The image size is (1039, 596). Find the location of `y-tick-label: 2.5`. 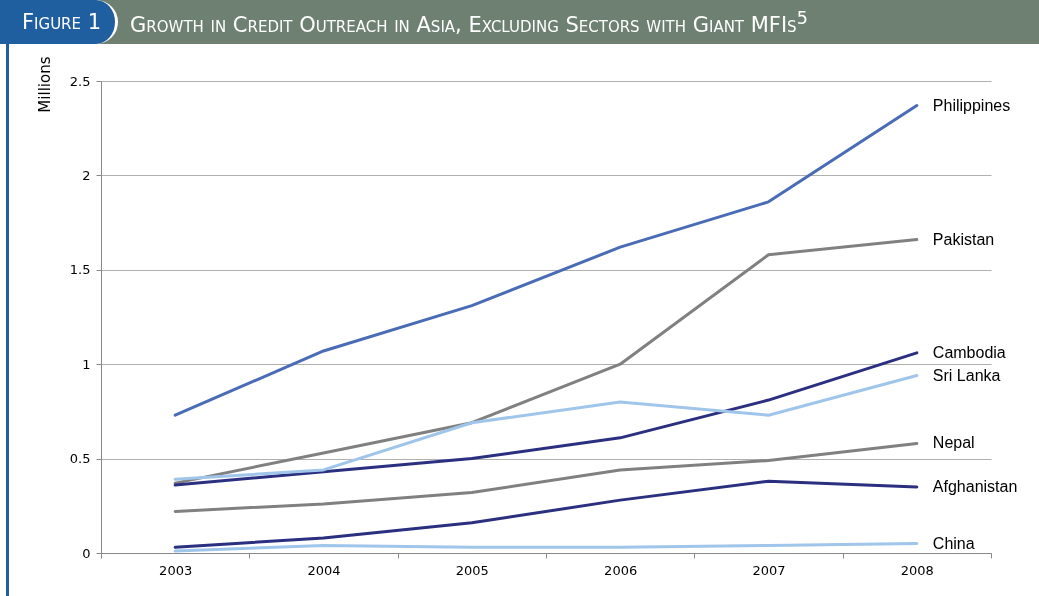

y-tick-label: 2.5 is located at coordinates (80, 81).